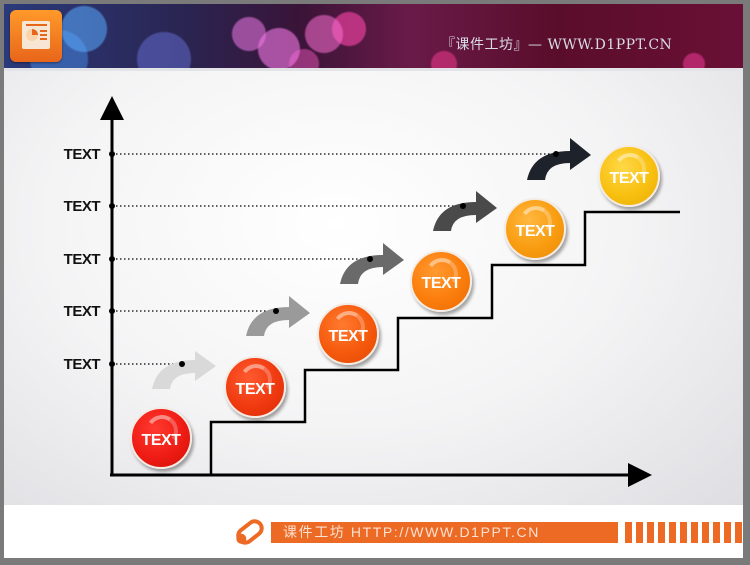  Describe the element at coordinates (255, 387) in the screenshot. I see `step-circle-2: TEXT` at that location.